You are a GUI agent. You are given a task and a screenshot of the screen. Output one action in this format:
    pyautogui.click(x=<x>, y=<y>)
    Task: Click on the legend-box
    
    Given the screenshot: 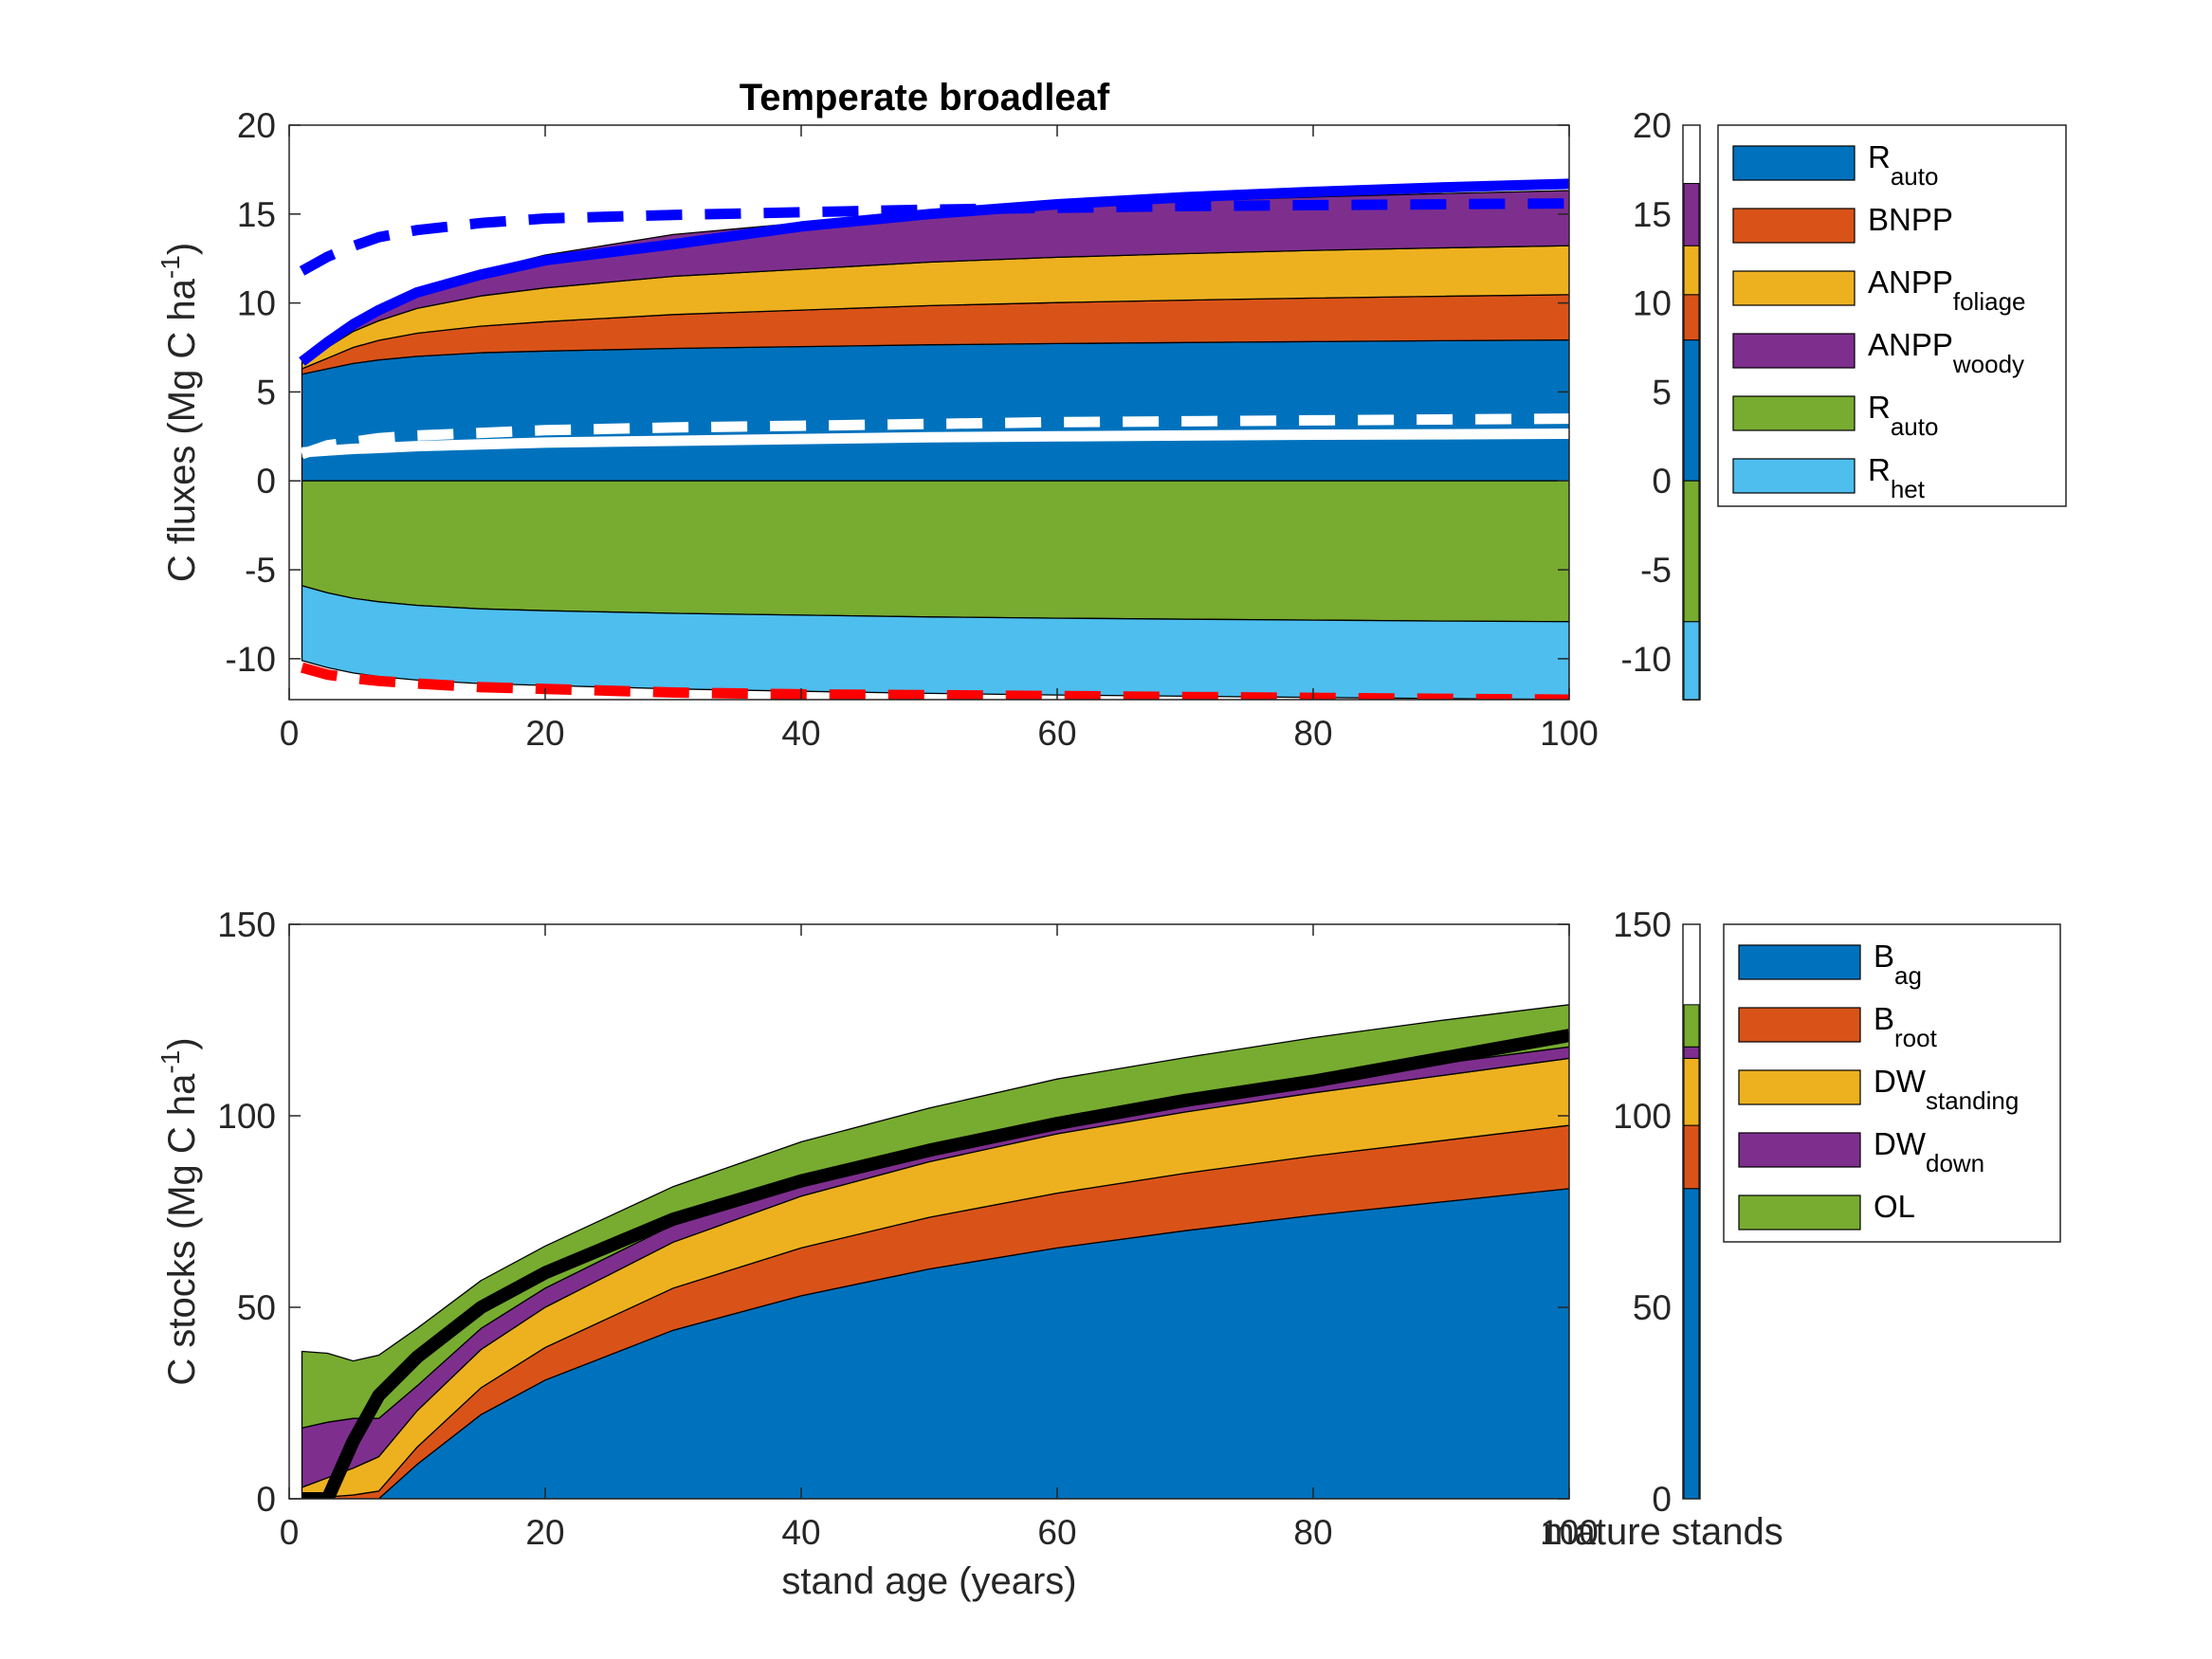 What is the action you would take?
    pyautogui.click(x=1892, y=315)
    